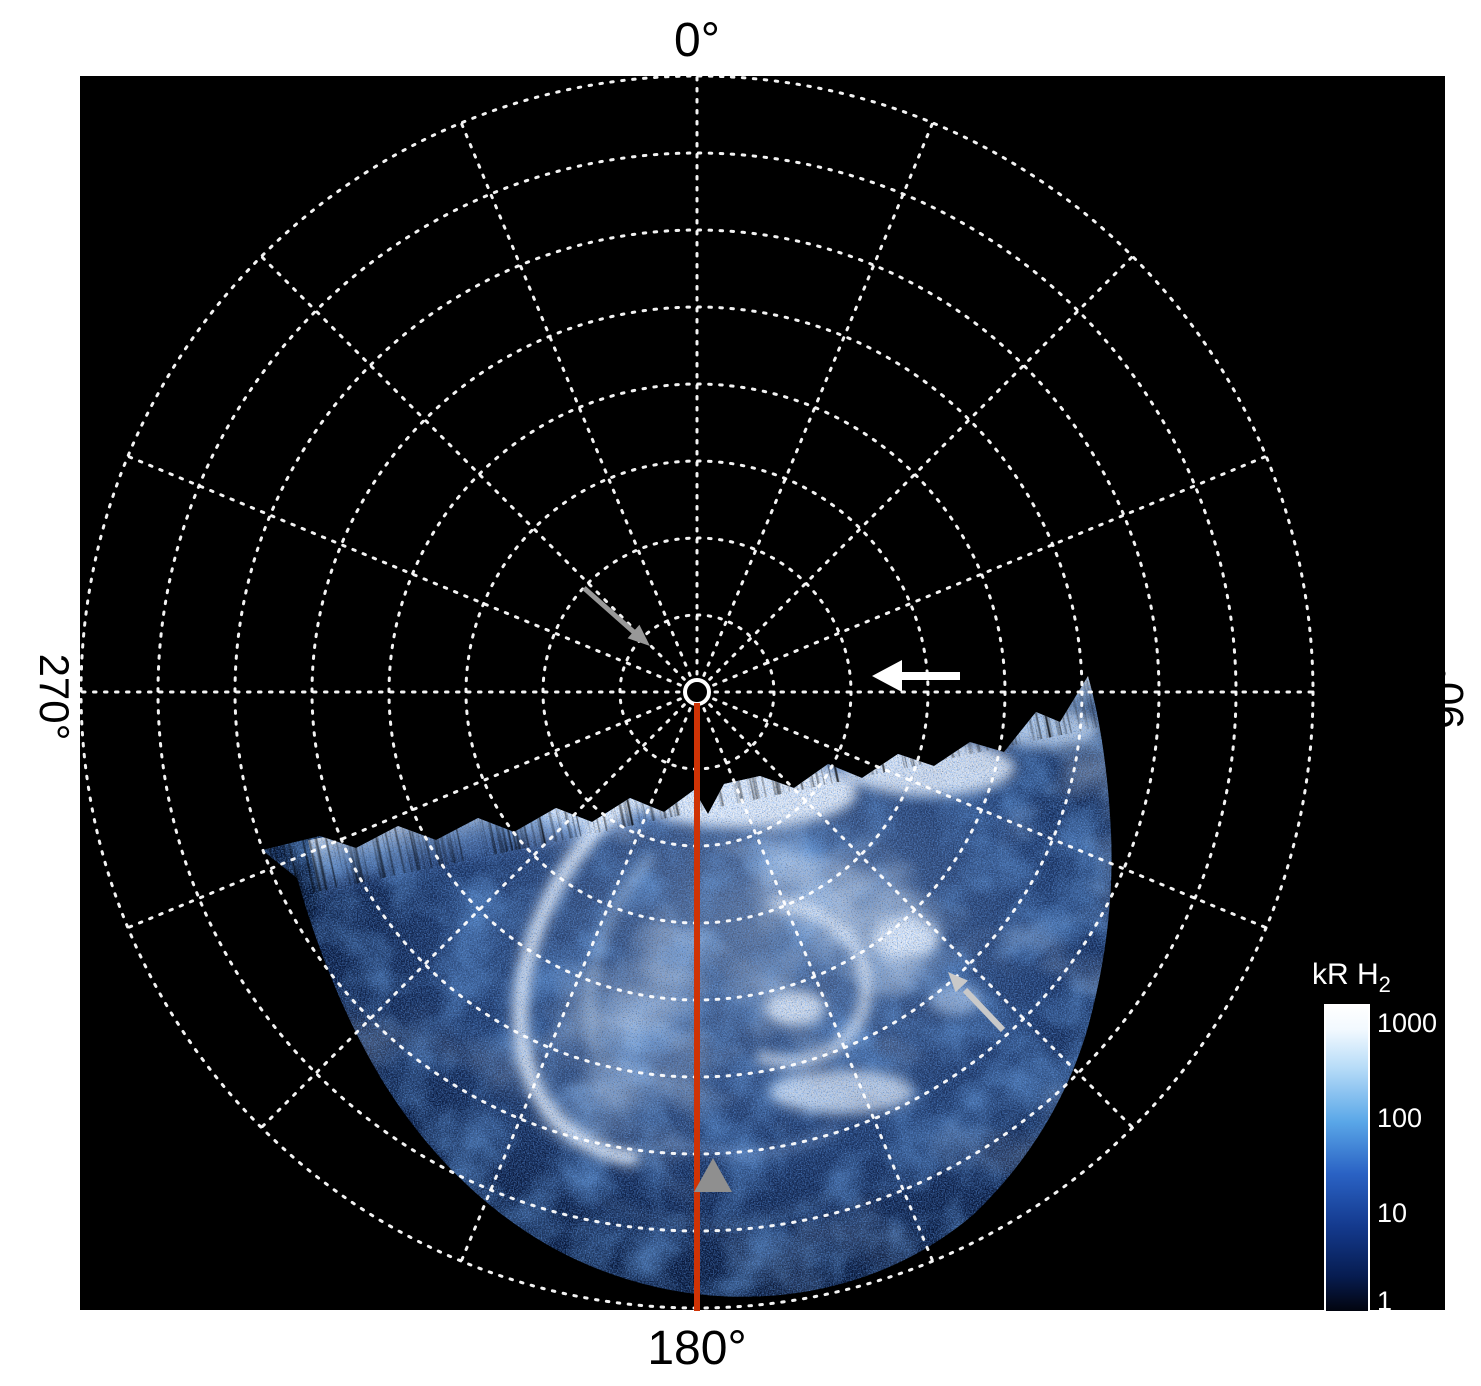 This screenshot has height=1386, width=1481. I want to click on colorbar-gradient-bar, so click(1347, 1158).